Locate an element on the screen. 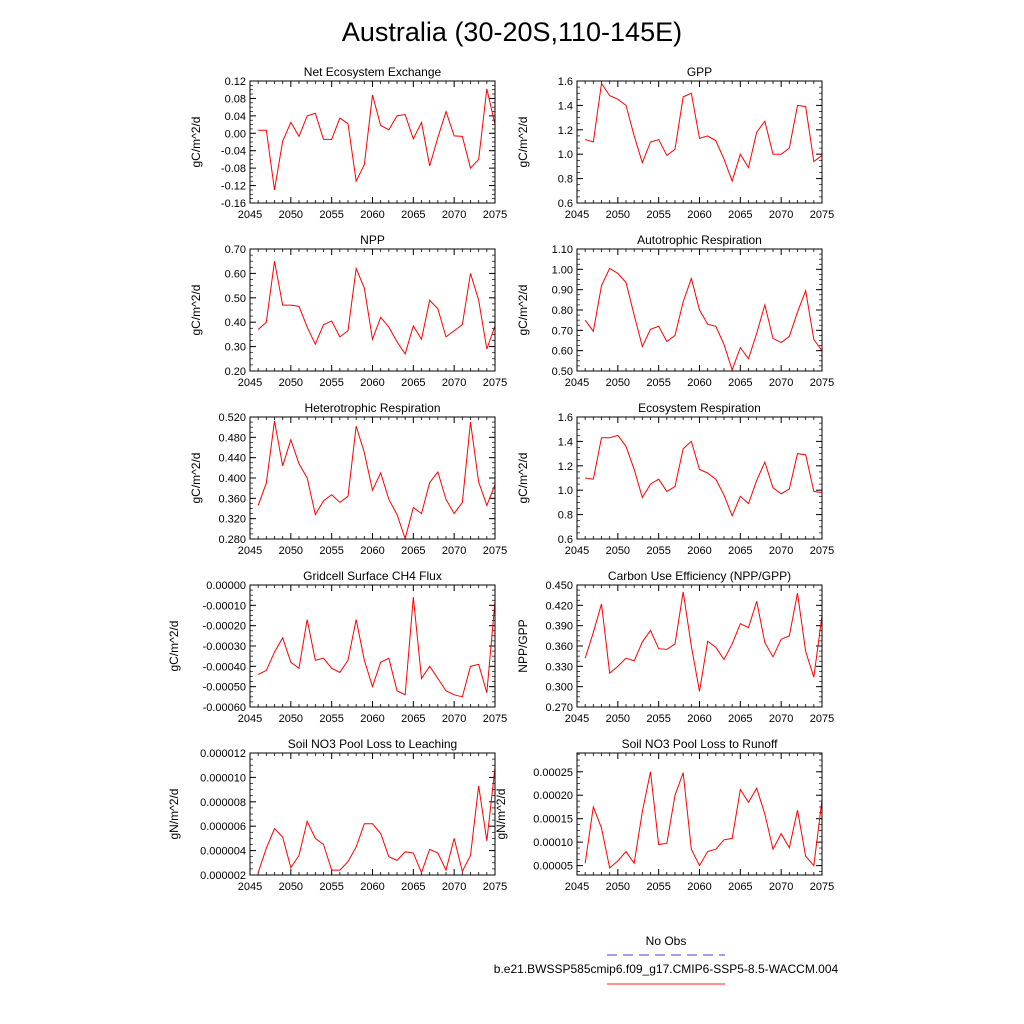 The width and height of the screenshot is (1024, 1024). panel-title: GPP is located at coordinates (699, 72).